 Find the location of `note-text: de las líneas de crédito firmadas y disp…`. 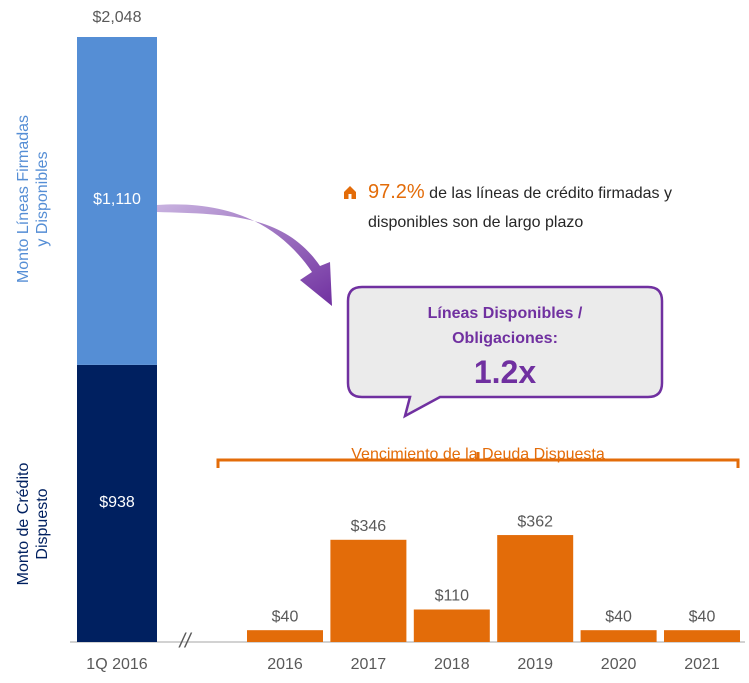

note-text: de las líneas de crédito firmadas y disp… is located at coordinates (520, 208).